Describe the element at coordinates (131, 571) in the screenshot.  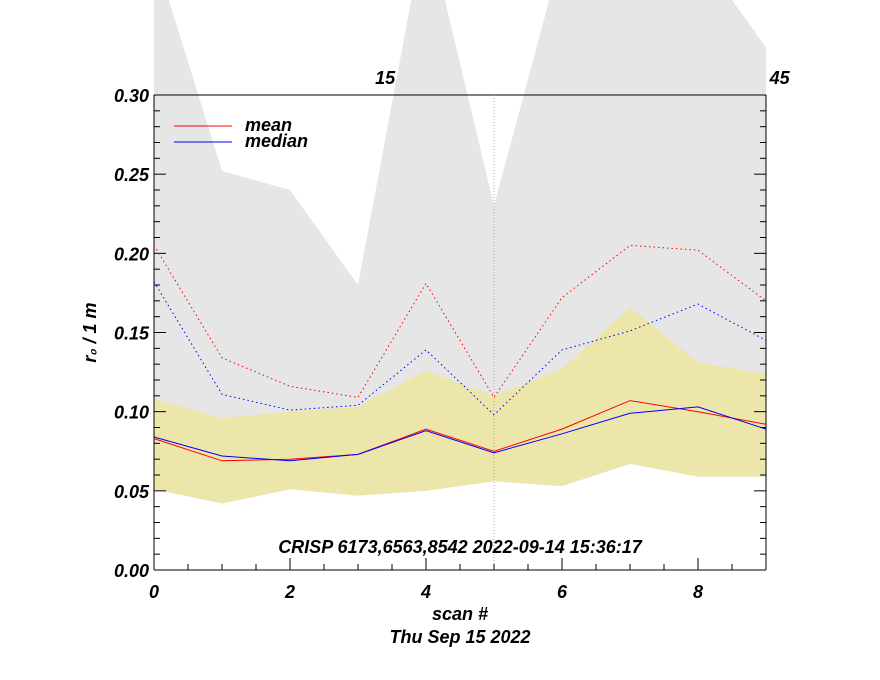
I see `y-tick-label: 0.00` at that location.